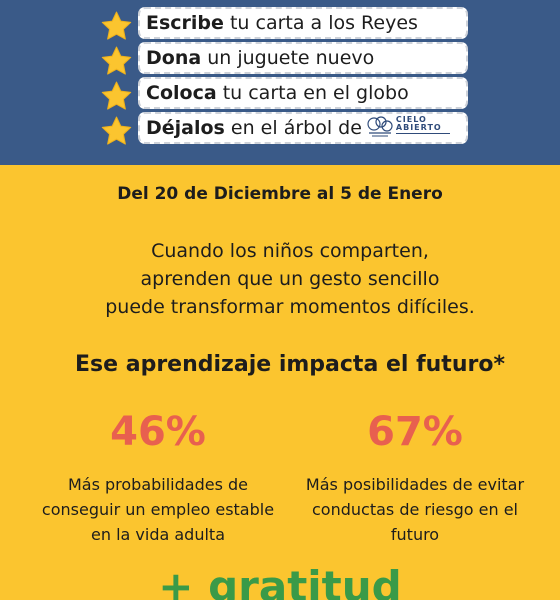 This screenshot has width=560, height=600. What do you see at coordinates (158, 484) in the screenshot?
I see `stat-desc-line: Más probabilidades de` at bounding box center [158, 484].